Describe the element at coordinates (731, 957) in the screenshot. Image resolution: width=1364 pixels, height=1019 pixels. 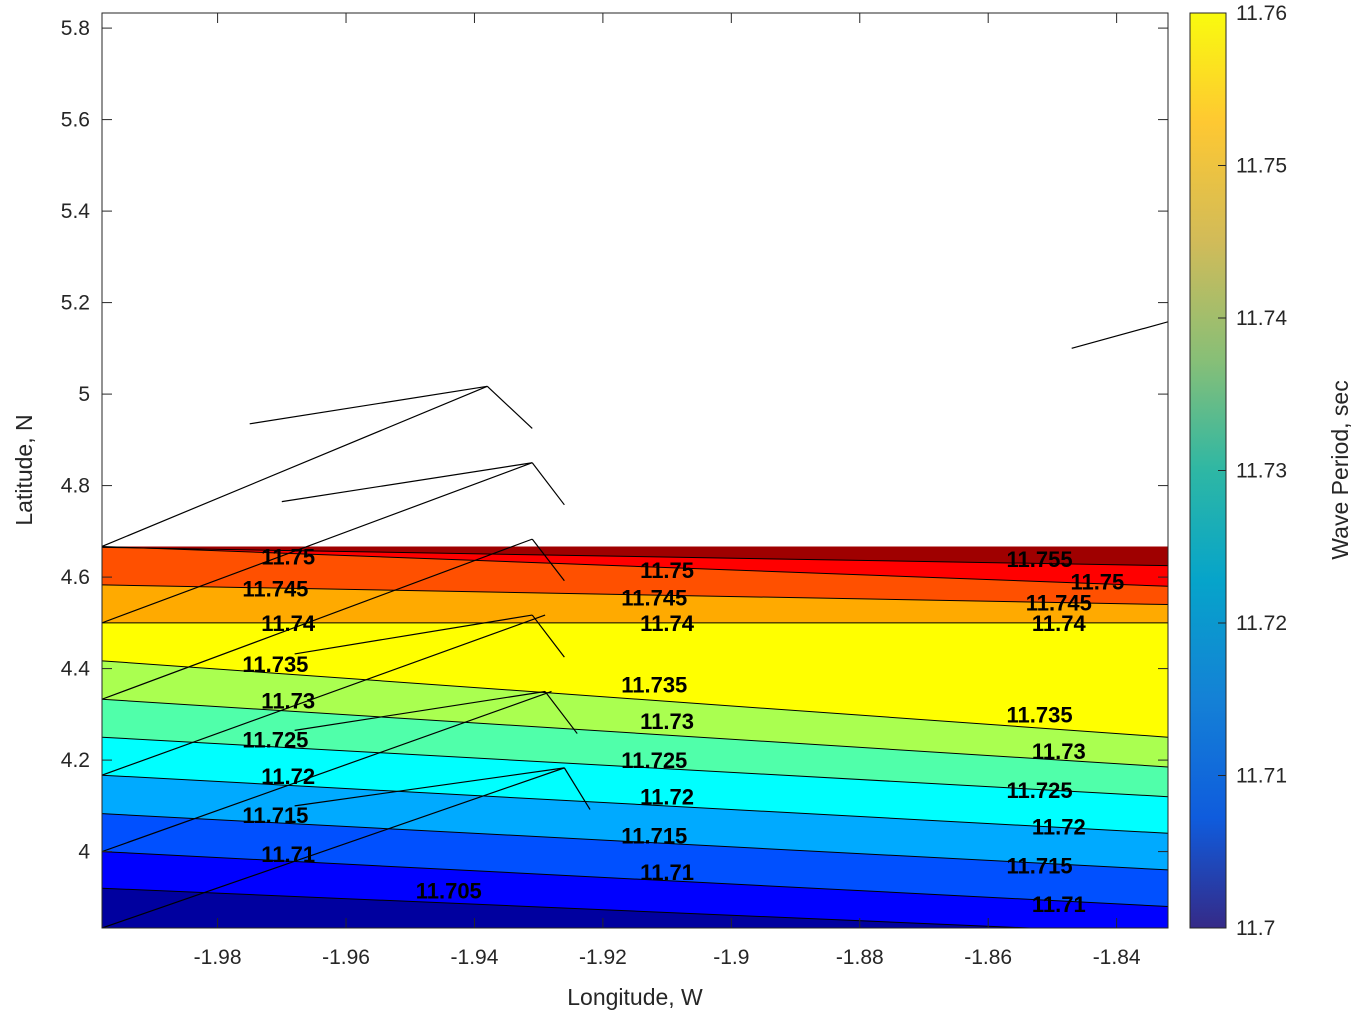
I see `x-tick-label: -1.9` at that location.